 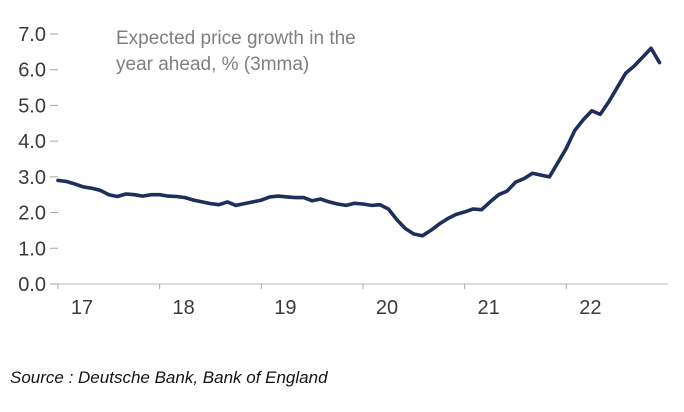 What do you see at coordinates (489, 308) in the screenshot?
I see `x-tick-label: 21` at bounding box center [489, 308].